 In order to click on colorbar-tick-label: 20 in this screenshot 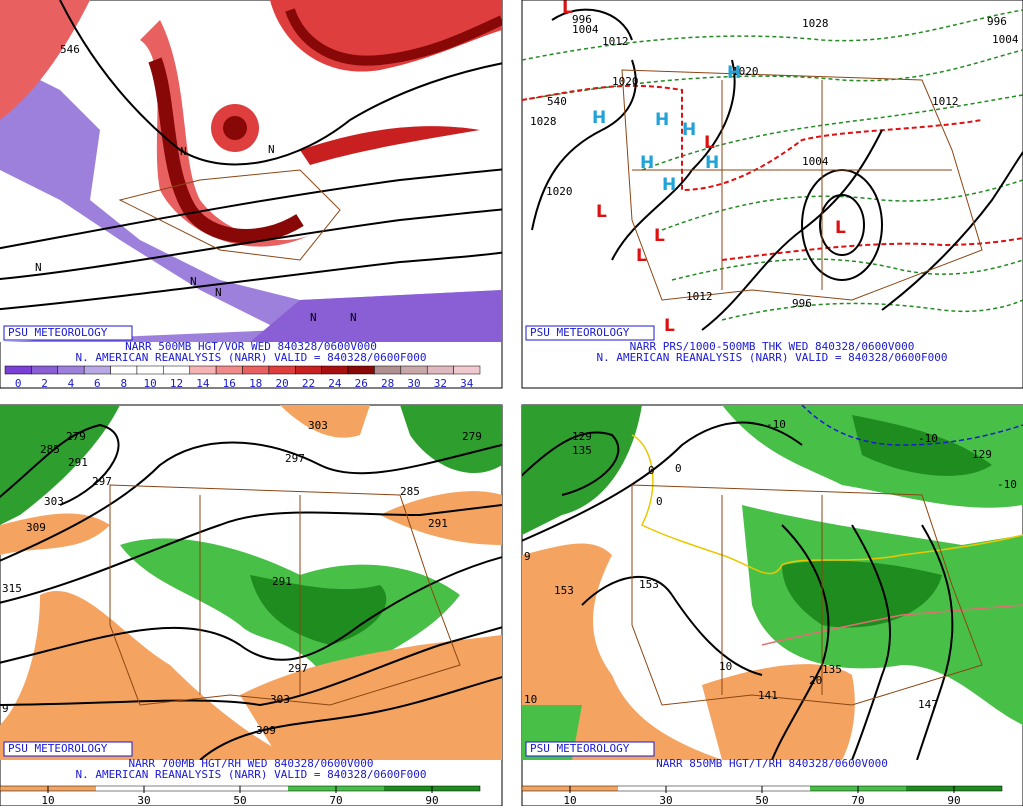, I will do `click(281, 383)`.